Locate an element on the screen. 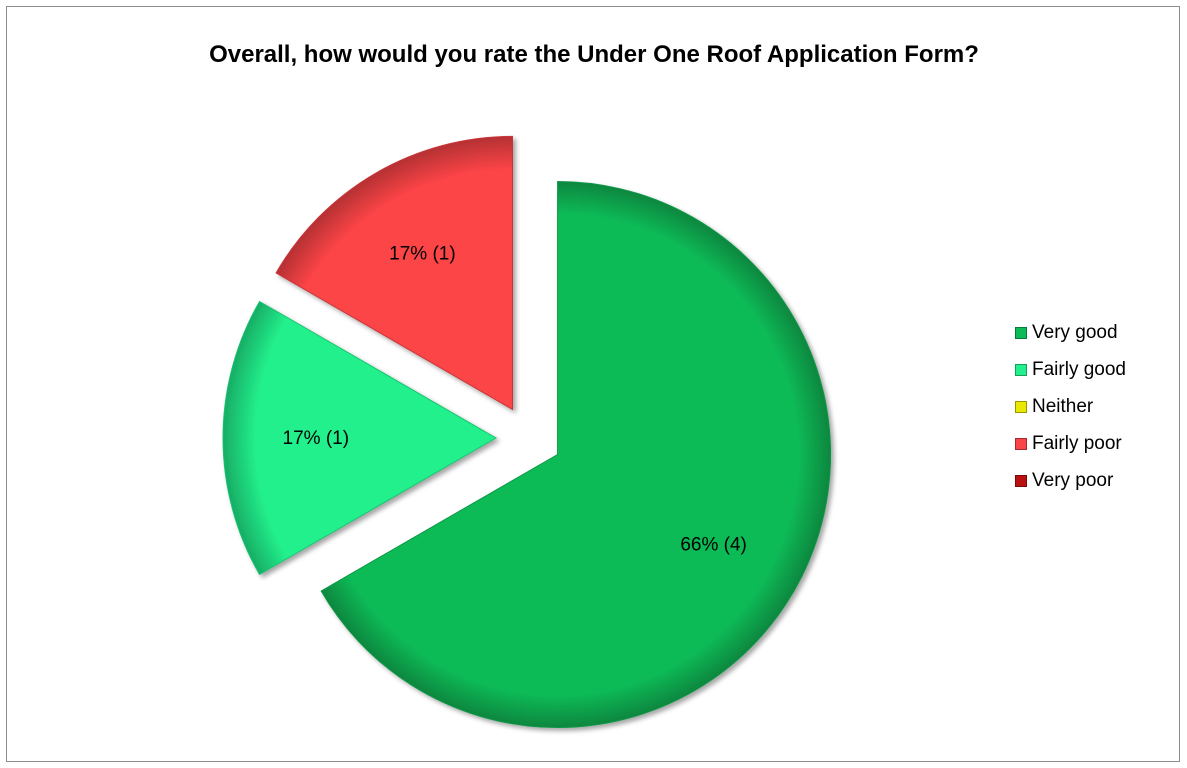  legend-label-very-good: Very good is located at coordinates (1075, 332).